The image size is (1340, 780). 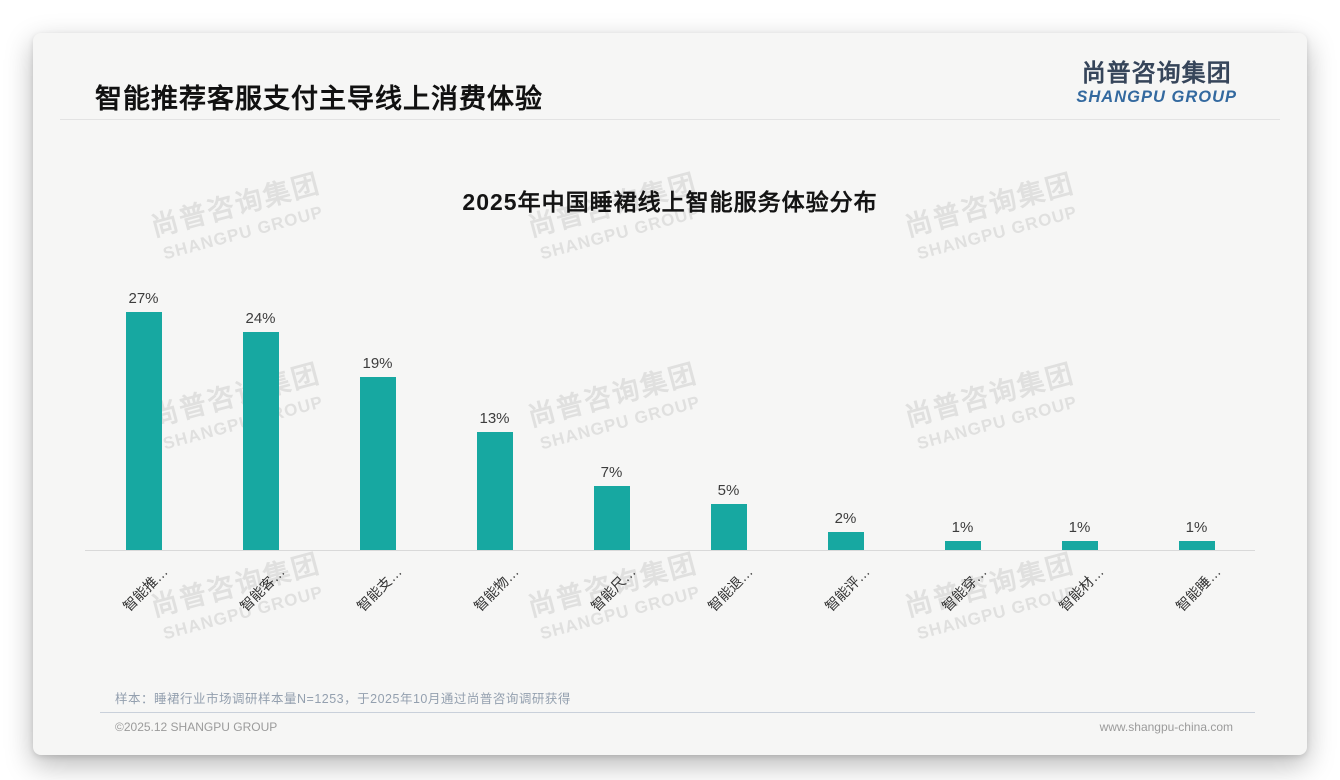 What do you see at coordinates (611, 472) in the screenshot?
I see `bar-value-label: 7%` at bounding box center [611, 472].